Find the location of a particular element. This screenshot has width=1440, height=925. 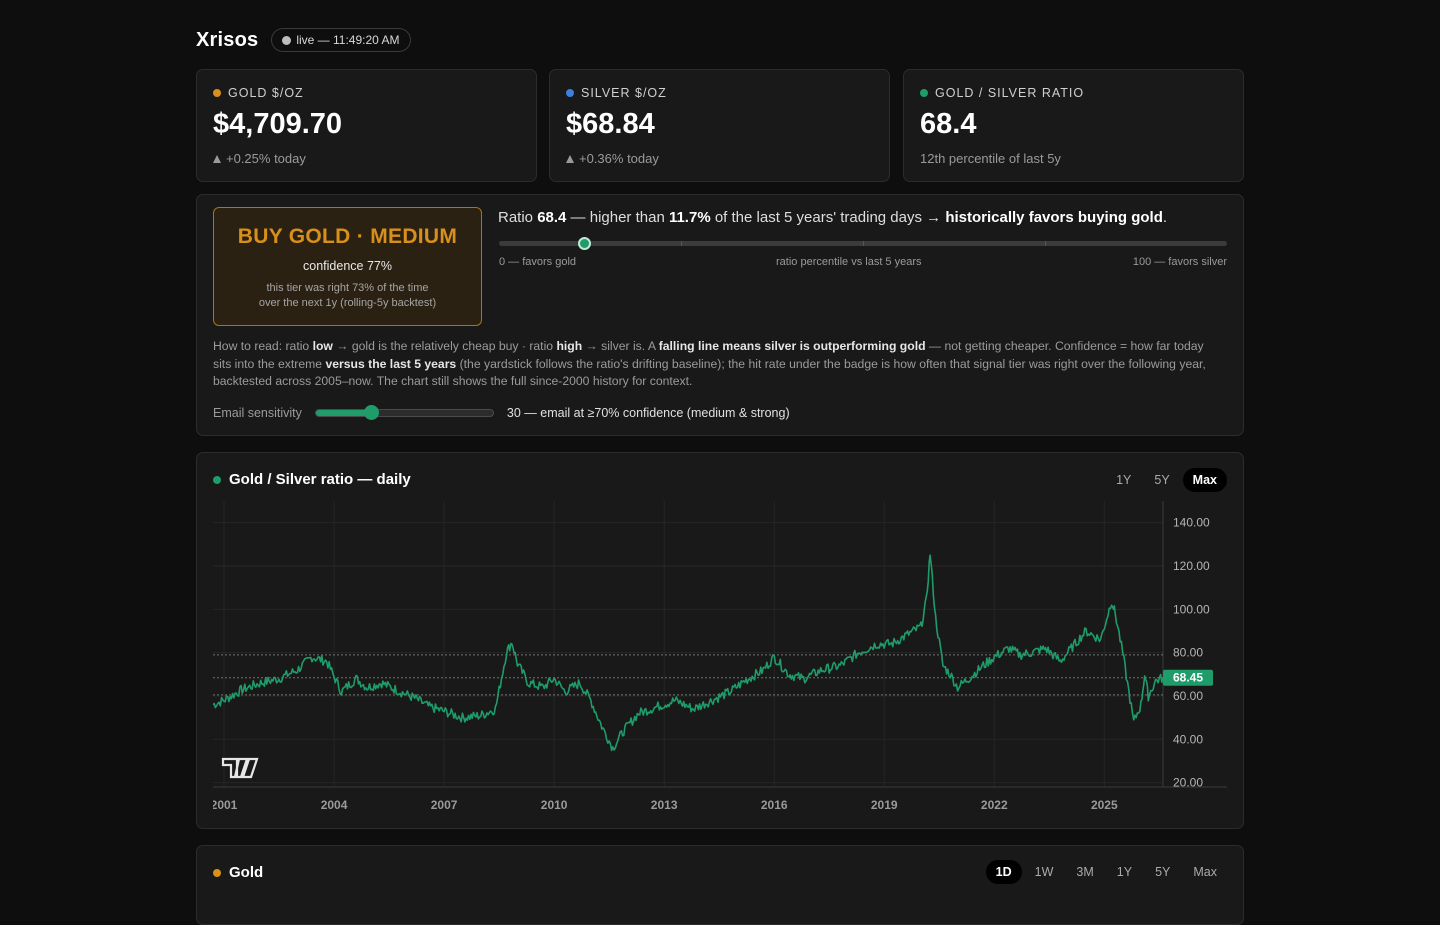

scale-left-label: 0 — favors gold is located at coordinates (538, 262).